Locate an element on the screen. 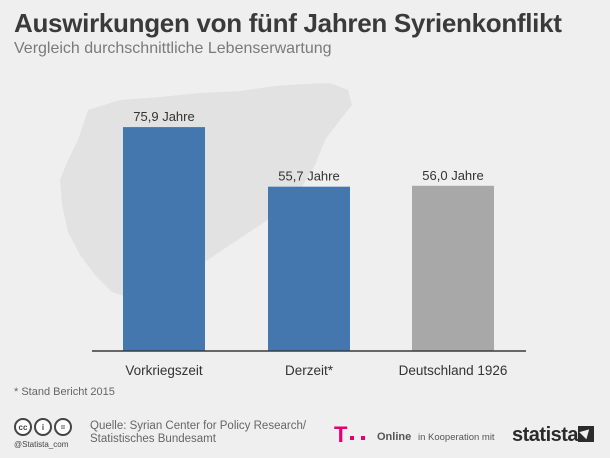 This screenshot has height=458, width=610. telekom-logo: T is located at coordinates (341, 434).